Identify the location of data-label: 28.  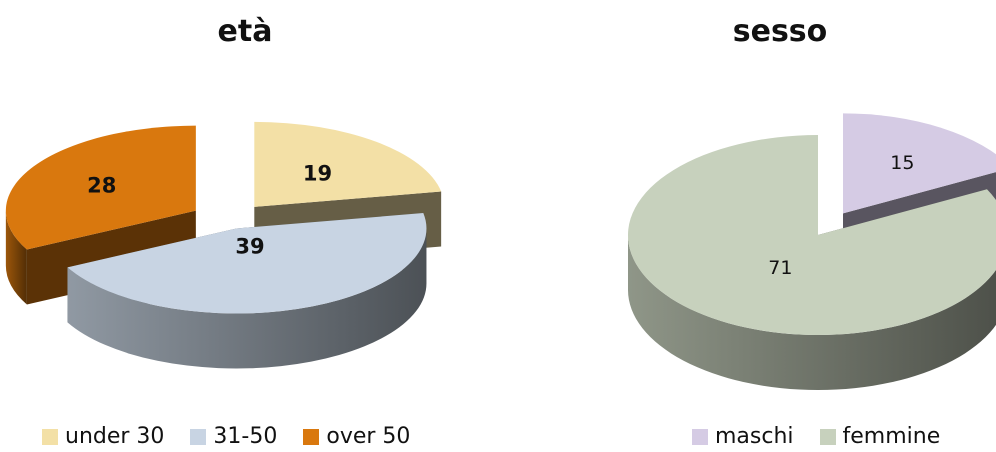
(101, 185).